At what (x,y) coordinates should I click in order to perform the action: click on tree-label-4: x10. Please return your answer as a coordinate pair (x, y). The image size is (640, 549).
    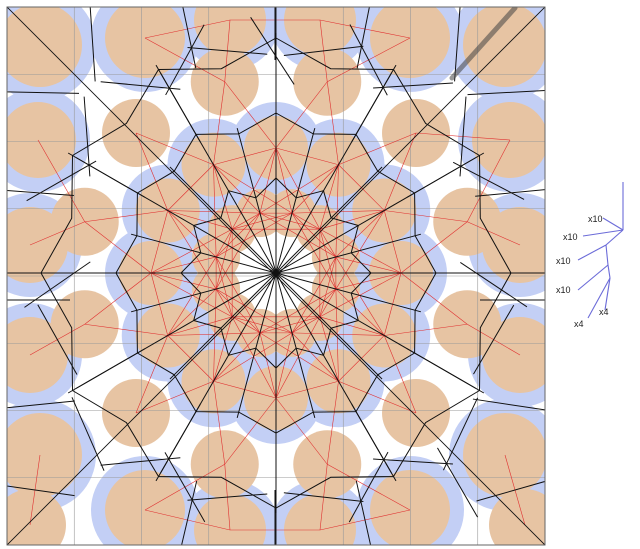
    Looking at the image, I should click on (563, 290).